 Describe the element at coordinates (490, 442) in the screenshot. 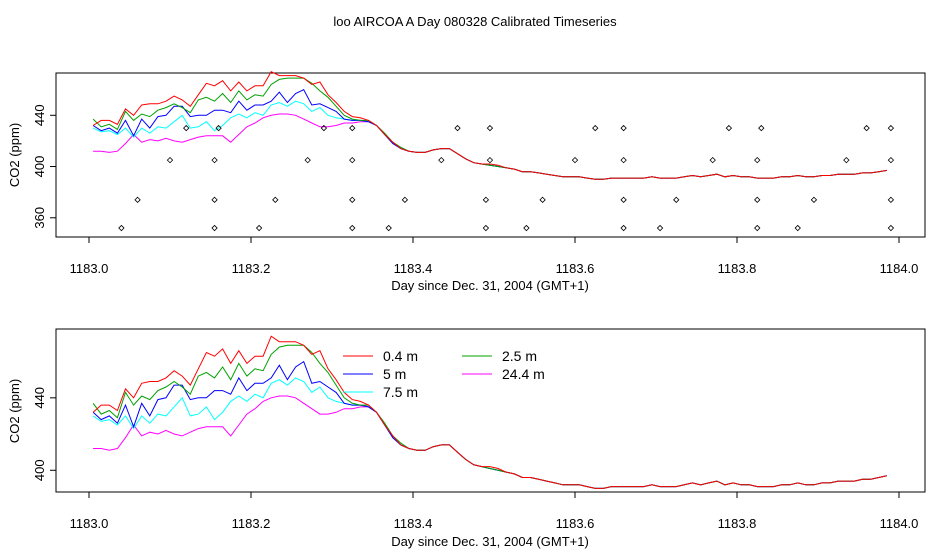

I see `bottom-series-line` at that location.